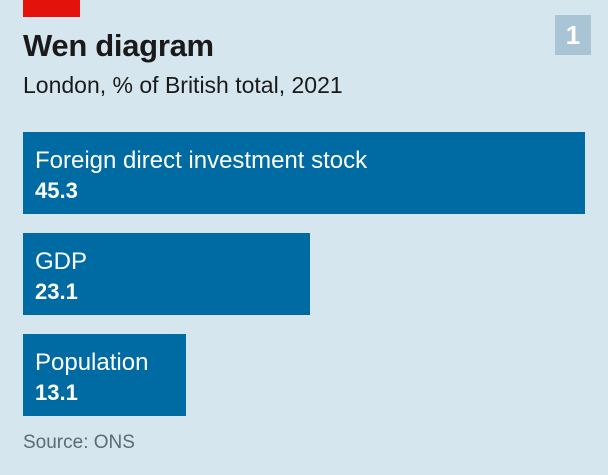  What do you see at coordinates (79, 442) in the screenshot?
I see `source-note: Source: ONS` at bounding box center [79, 442].